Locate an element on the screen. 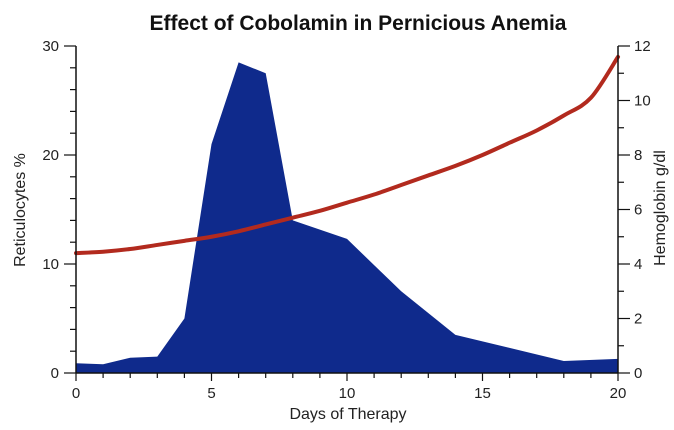 The width and height of the screenshot is (674, 430). x-tick-label-5: 5 is located at coordinates (211, 393).